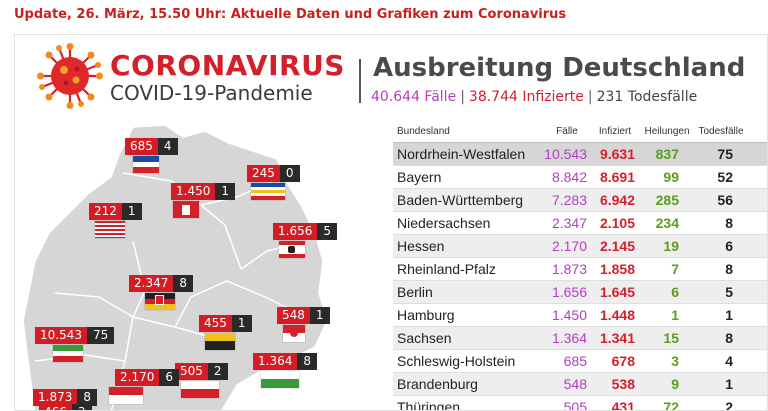 The width and height of the screenshot is (768, 411). What do you see at coordinates (167, 146) in the screenshot?
I see `map-deaths: 4` at bounding box center [167, 146].